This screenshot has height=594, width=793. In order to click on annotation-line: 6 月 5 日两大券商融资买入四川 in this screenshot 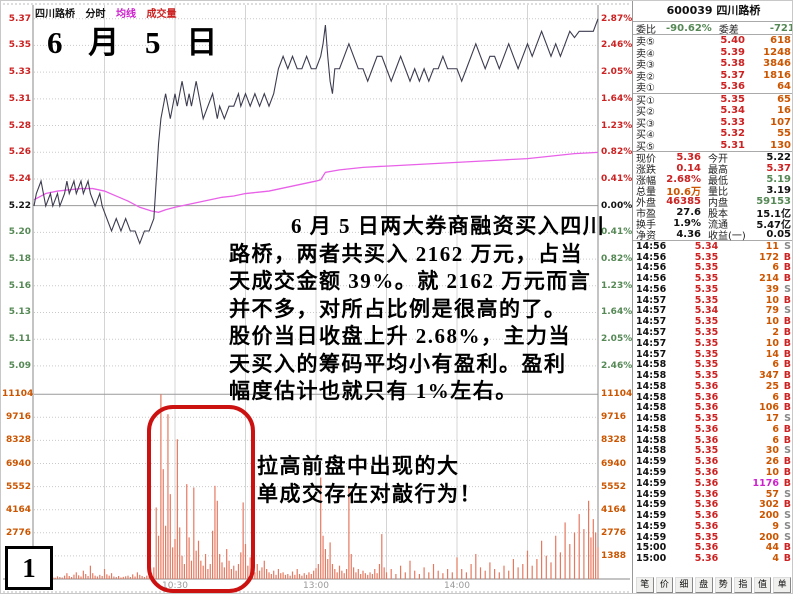, I will do `click(448, 226)`.